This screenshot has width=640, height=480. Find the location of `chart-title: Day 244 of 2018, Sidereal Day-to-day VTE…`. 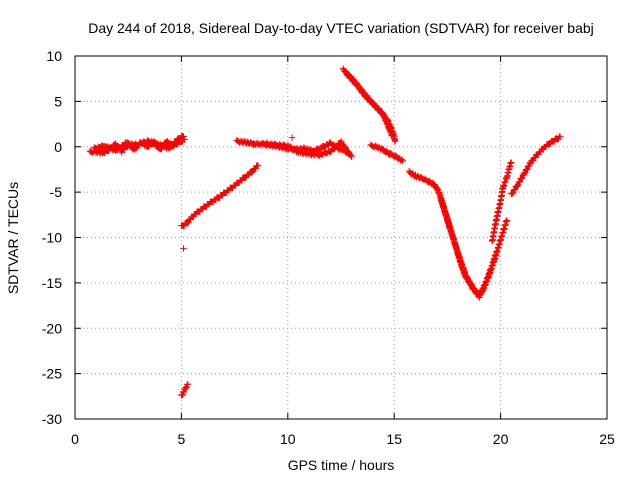

chart-title: Day 244 of 2018, Sidereal Day-to-day VTE… is located at coordinates (341, 28).